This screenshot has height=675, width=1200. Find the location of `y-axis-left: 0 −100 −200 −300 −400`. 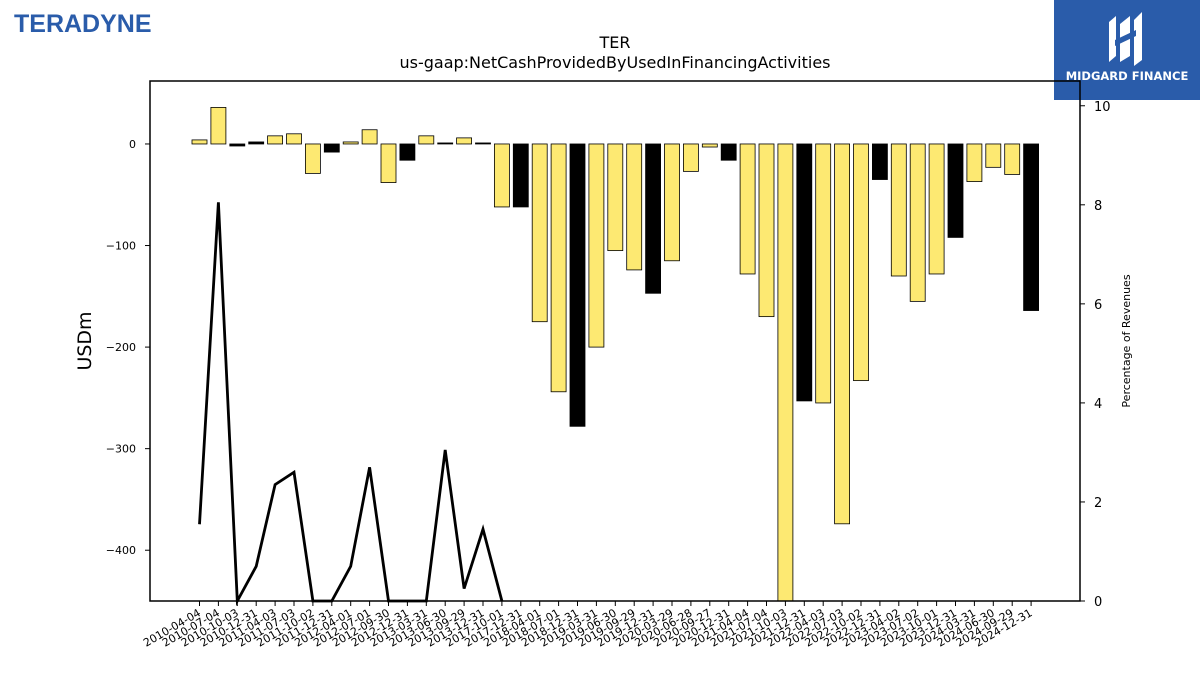

y-axis-left: 0 −100 −200 −300 −400 is located at coordinates (128, 347).